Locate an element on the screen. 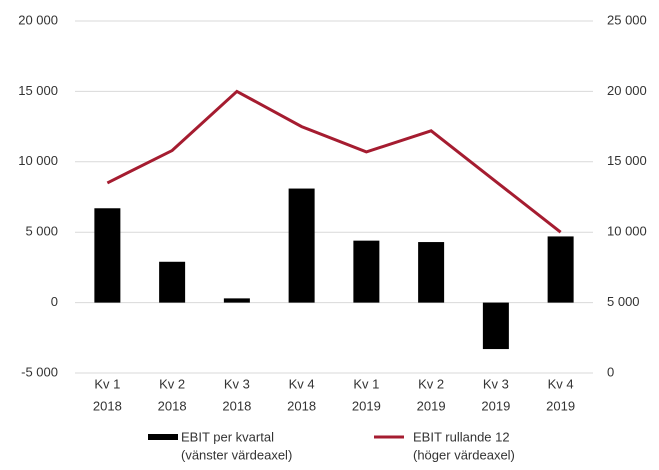  y2-tick-label: 0 is located at coordinates (610, 371).